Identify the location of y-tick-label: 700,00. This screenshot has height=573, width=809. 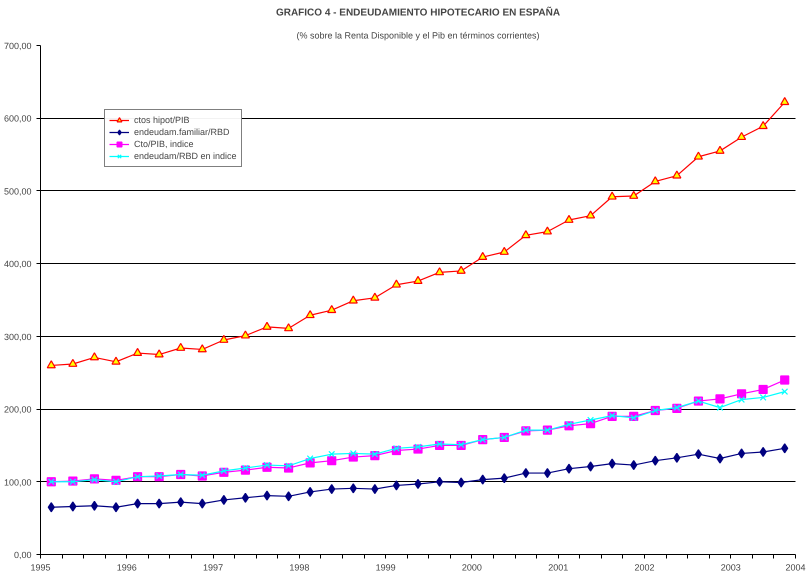
(18, 46).